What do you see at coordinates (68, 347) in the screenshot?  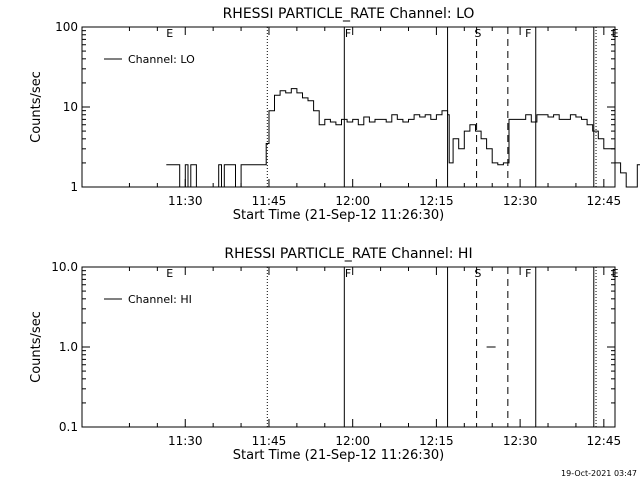 I see `y-tick-label: 1.0` at bounding box center [68, 347].